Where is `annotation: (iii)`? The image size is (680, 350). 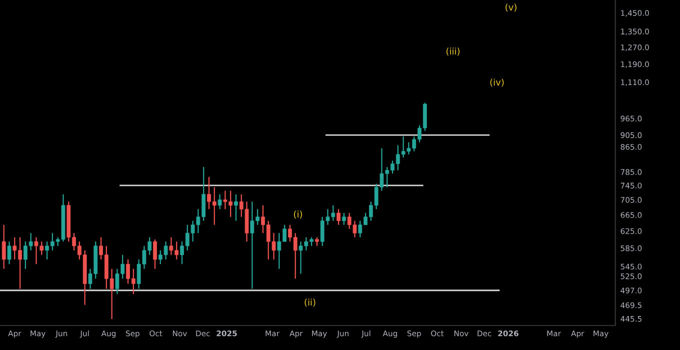 annotation: (iii) is located at coordinates (453, 52).